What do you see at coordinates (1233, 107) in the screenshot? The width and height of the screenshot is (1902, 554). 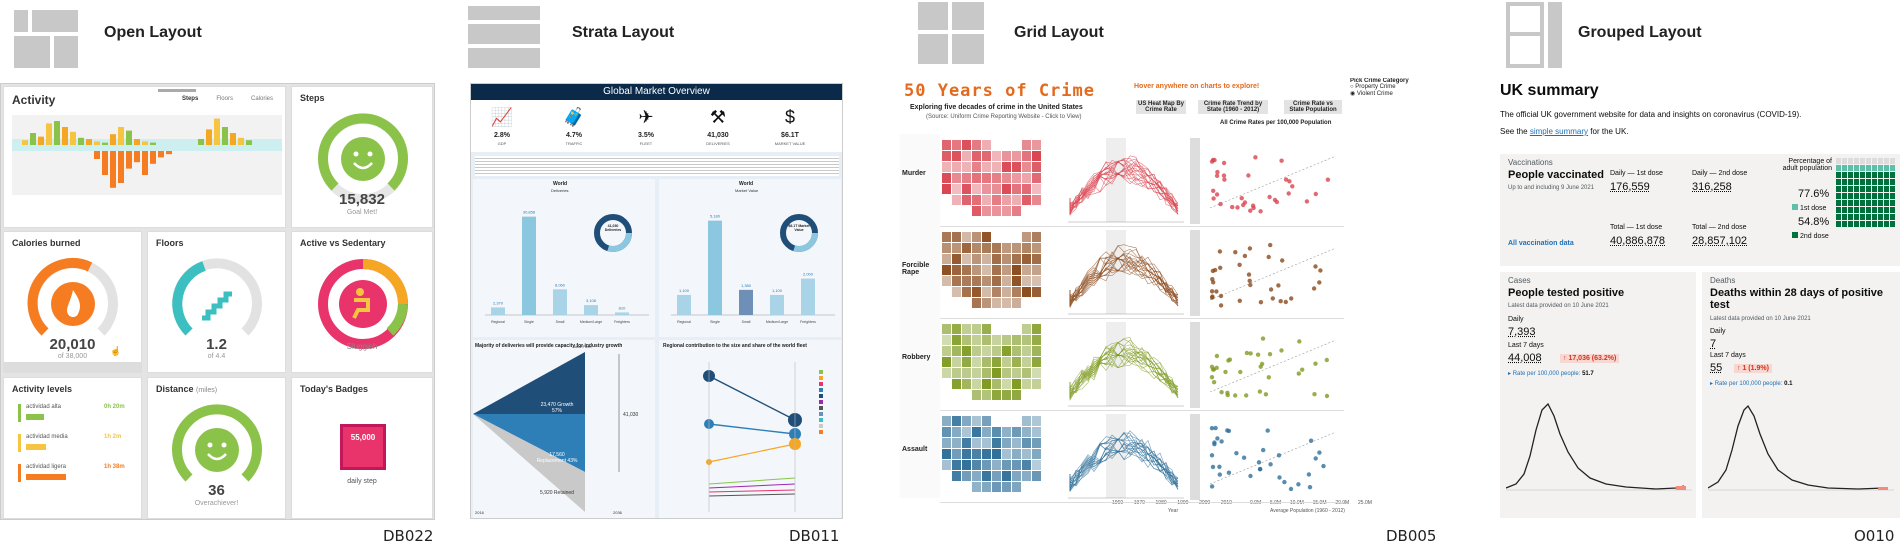 I see `trend-button: Crime Rate Trend by State (1960 - 2012)` at bounding box center [1233, 107].